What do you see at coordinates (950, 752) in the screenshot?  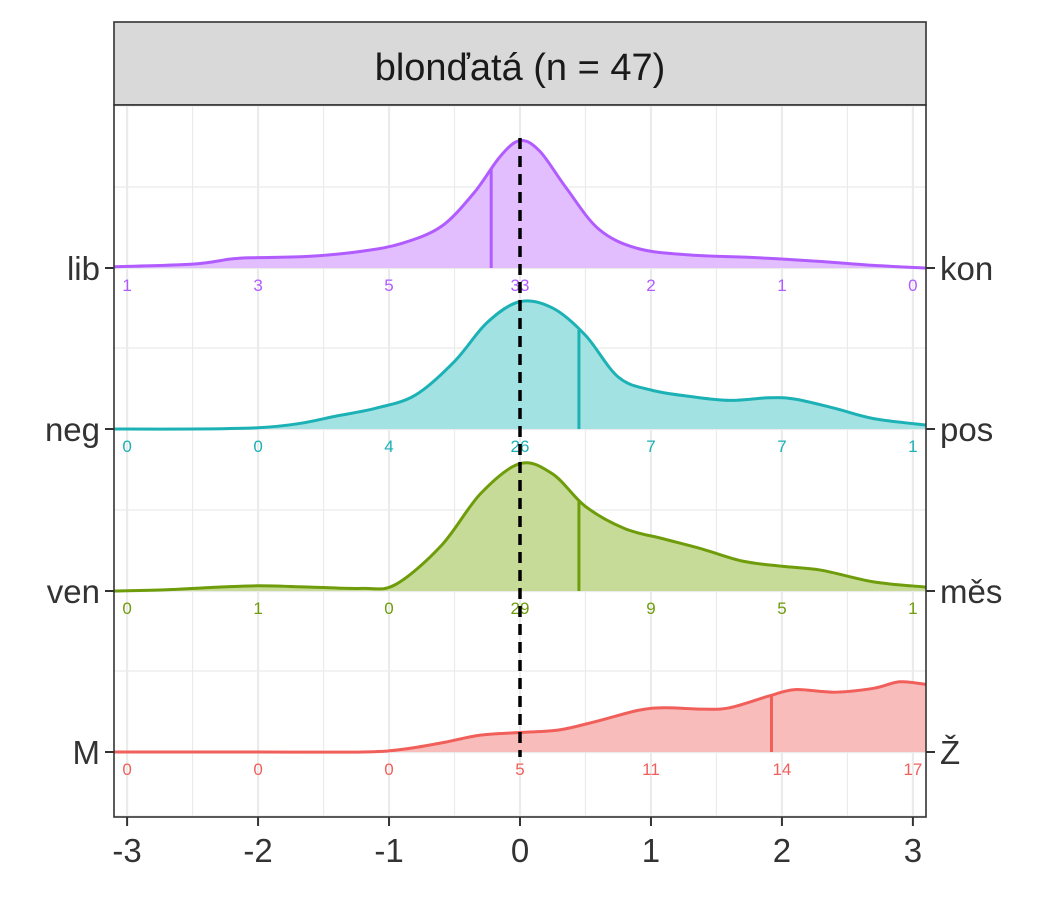 I see `y-tick-label-right: Ž` at bounding box center [950, 752].